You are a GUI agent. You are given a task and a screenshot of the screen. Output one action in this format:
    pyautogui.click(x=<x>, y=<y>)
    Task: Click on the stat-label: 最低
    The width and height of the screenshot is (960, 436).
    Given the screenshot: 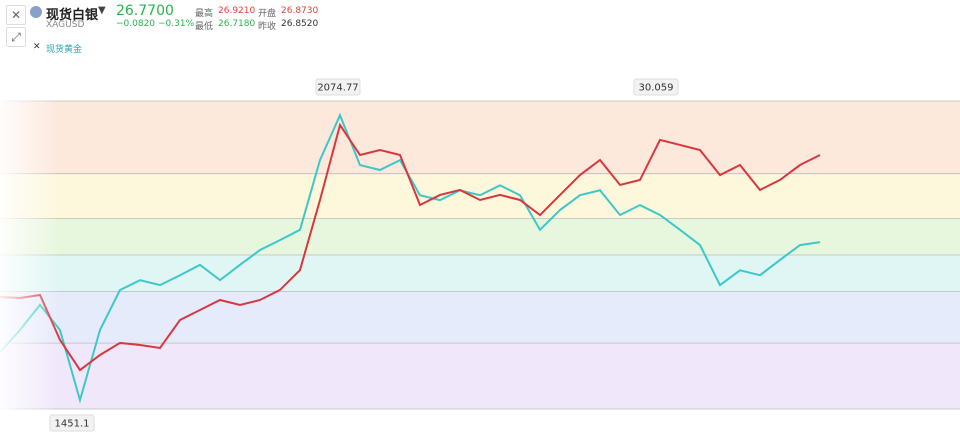 What is the action you would take?
    pyautogui.click(x=204, y=27)
    